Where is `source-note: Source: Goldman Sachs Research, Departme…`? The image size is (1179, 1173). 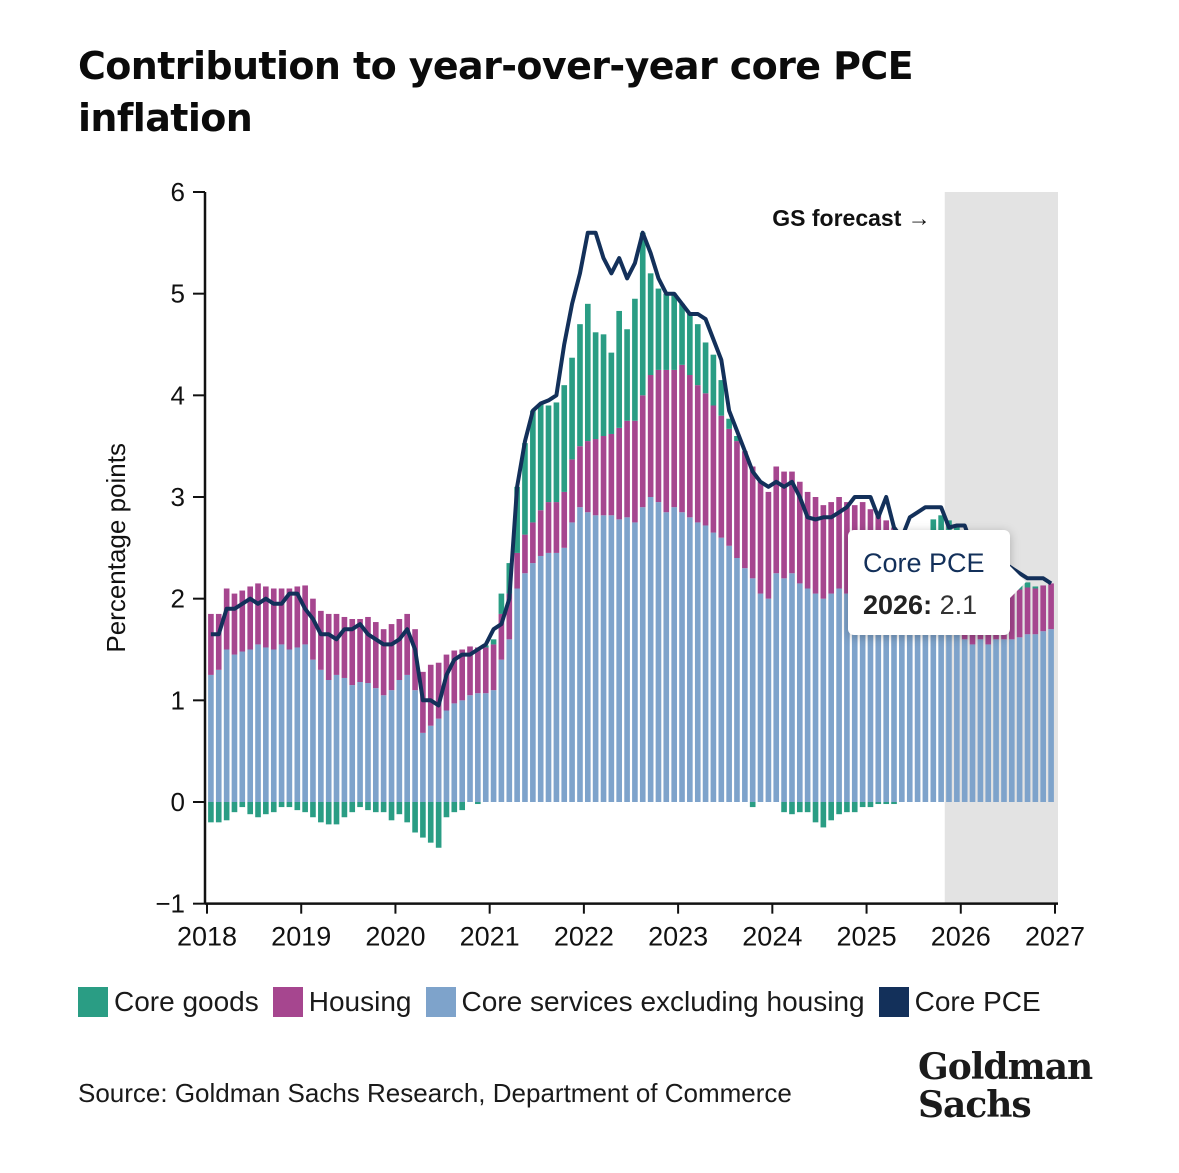
source-note: Source: Goldman Sachs Research, Departme… is located at coordinates (435, 1093).